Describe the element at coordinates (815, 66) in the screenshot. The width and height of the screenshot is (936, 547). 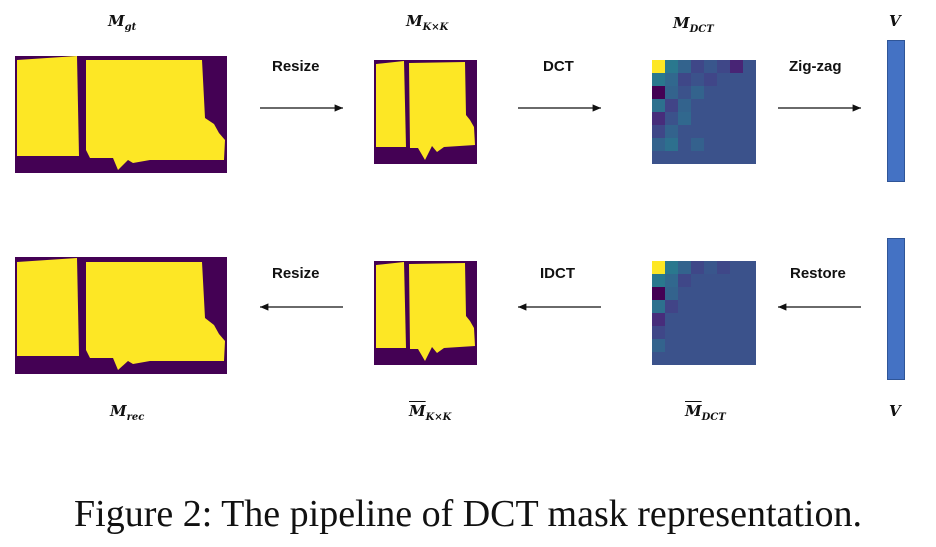
I see `zigzag-arrow-label: Zig-zag` at that location.